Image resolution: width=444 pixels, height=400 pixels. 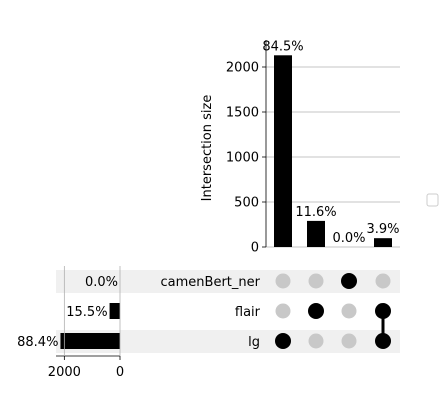 What do you see at coordinates (242, 158) in the screenshot?
I see `y-tick-label: 1000` at bounding box center [242, 158].